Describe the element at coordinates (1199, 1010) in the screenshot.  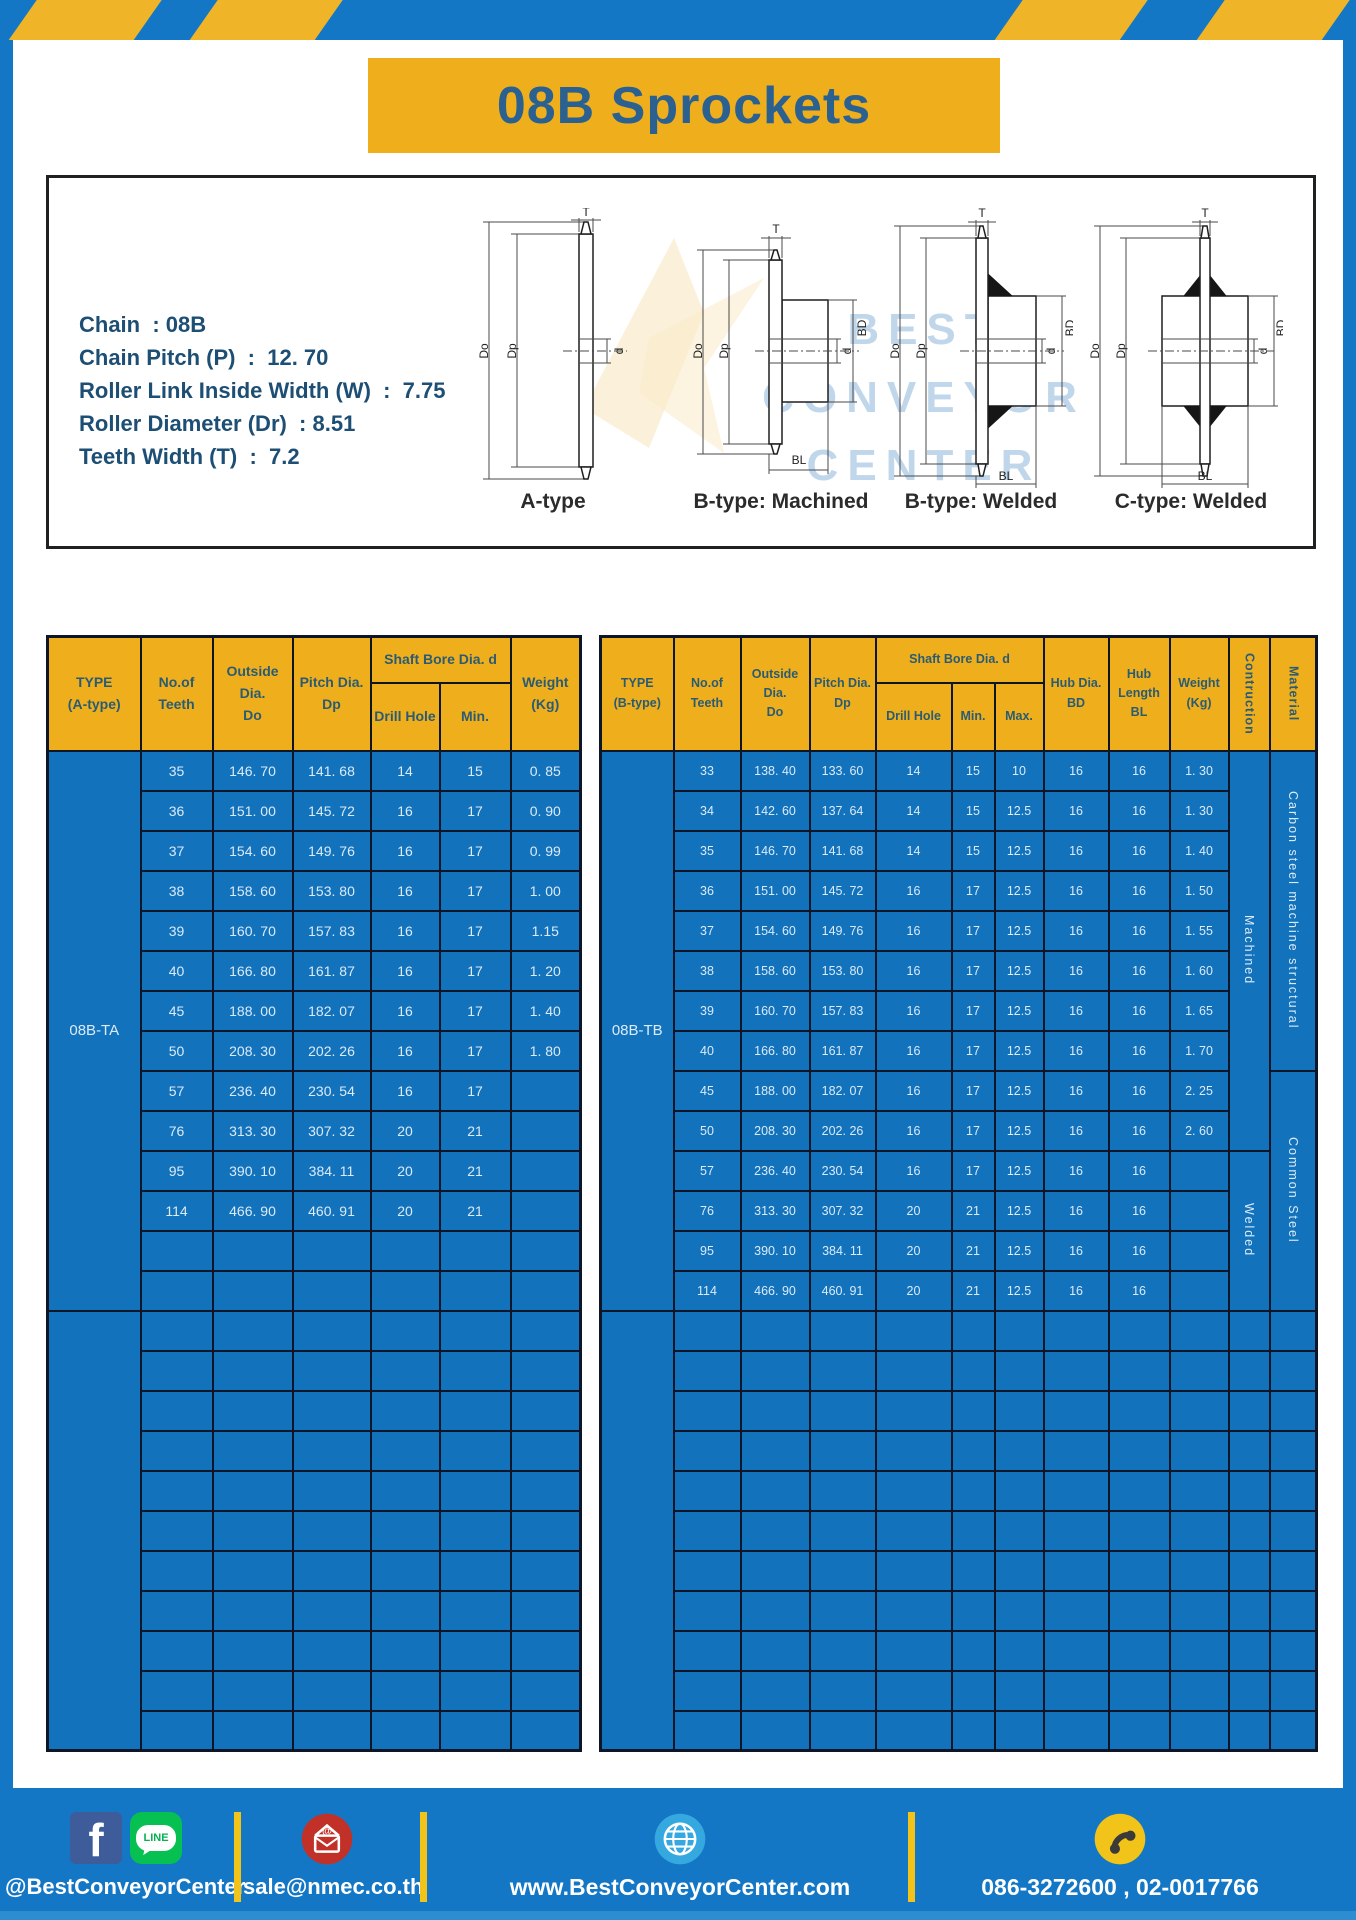
I see `cell: 1. 65` at that location.